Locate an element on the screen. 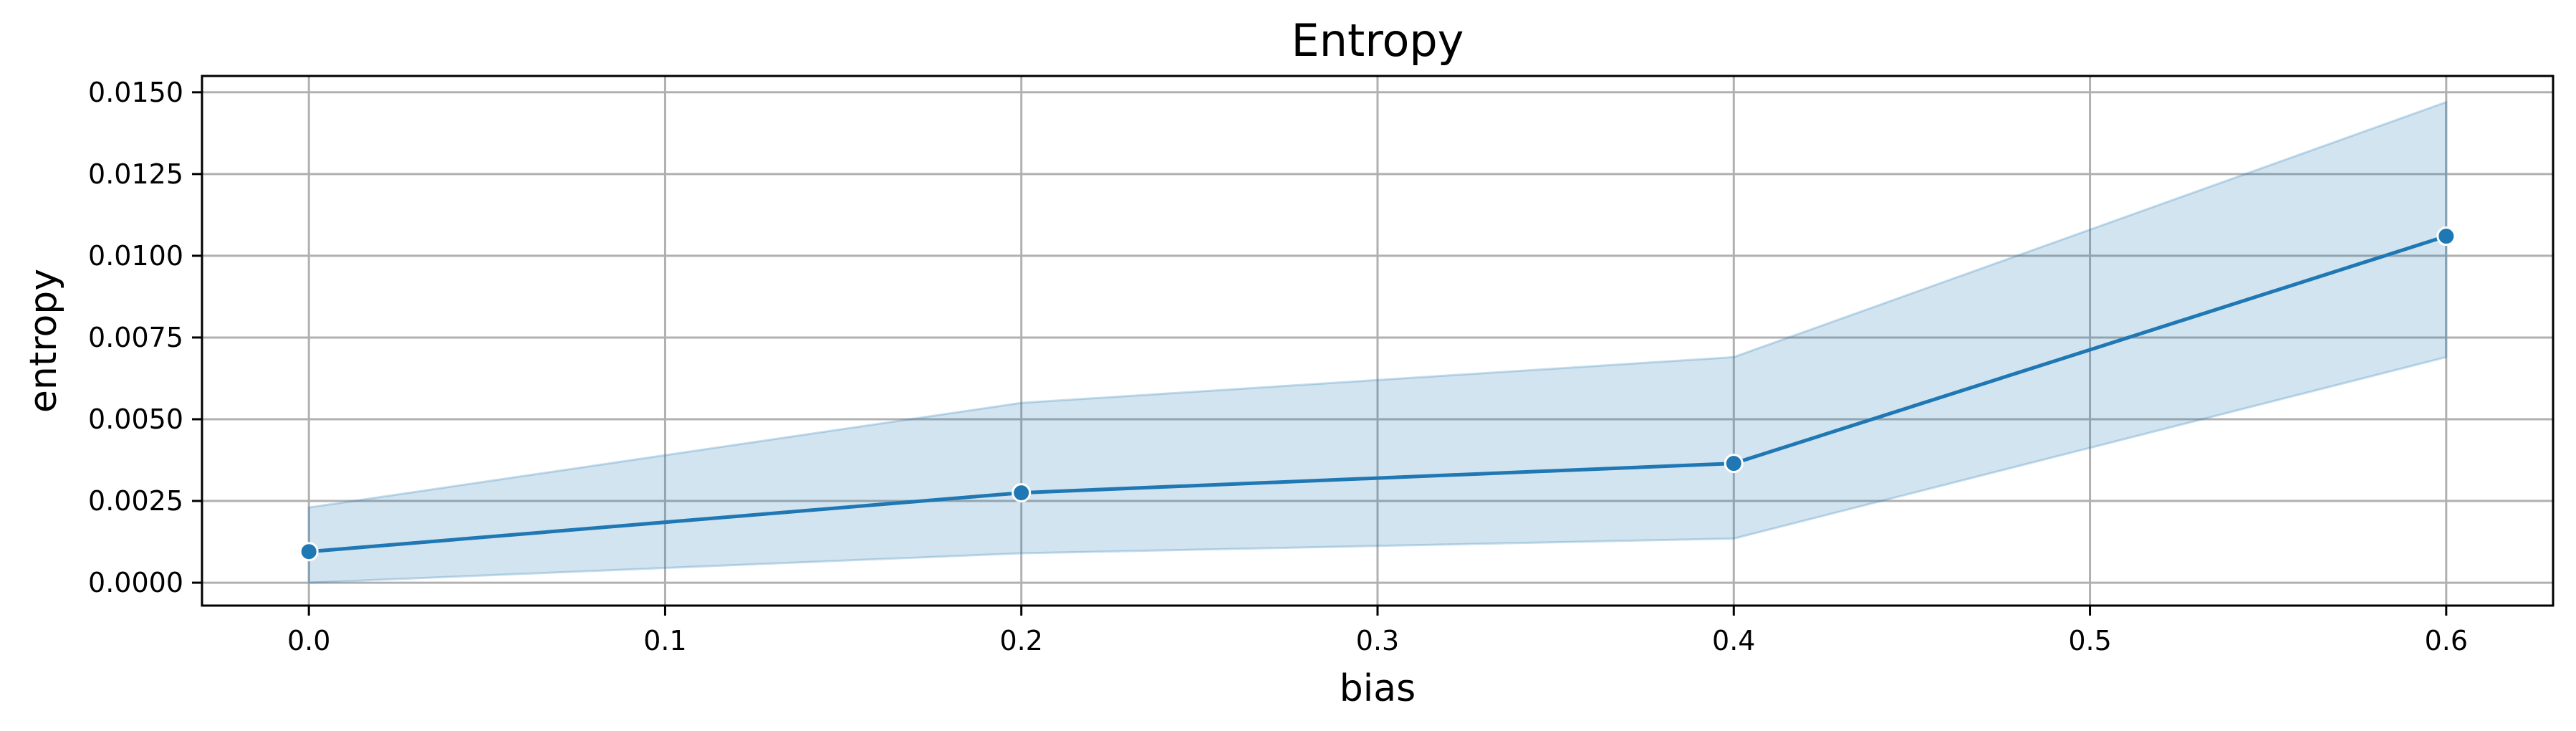 The height and width of the screenshot is (731, 2576). x-tick-label: 0.6 is located at coordinates (2447, 640).